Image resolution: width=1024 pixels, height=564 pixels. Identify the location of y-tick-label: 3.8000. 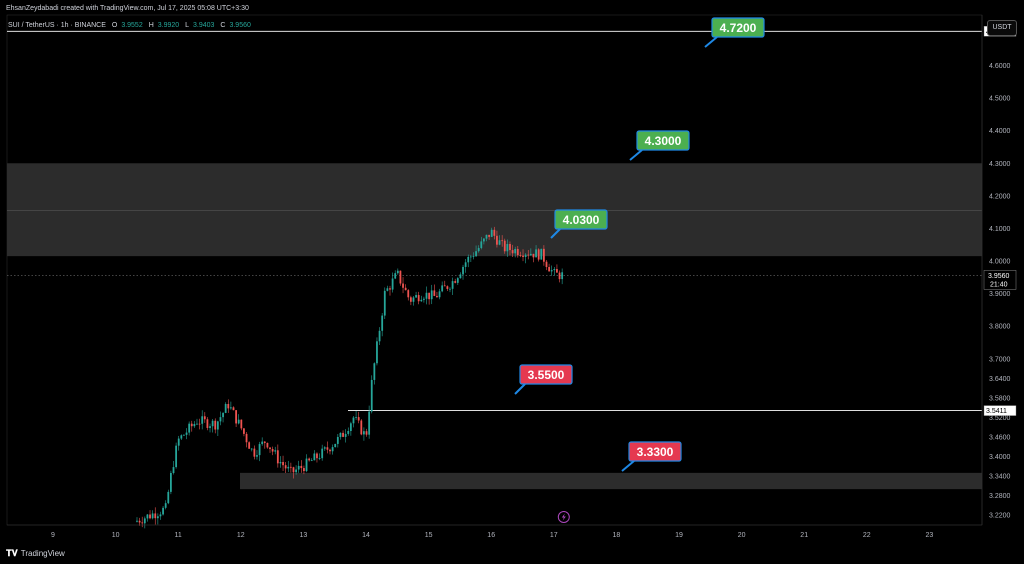
(1000, 327).